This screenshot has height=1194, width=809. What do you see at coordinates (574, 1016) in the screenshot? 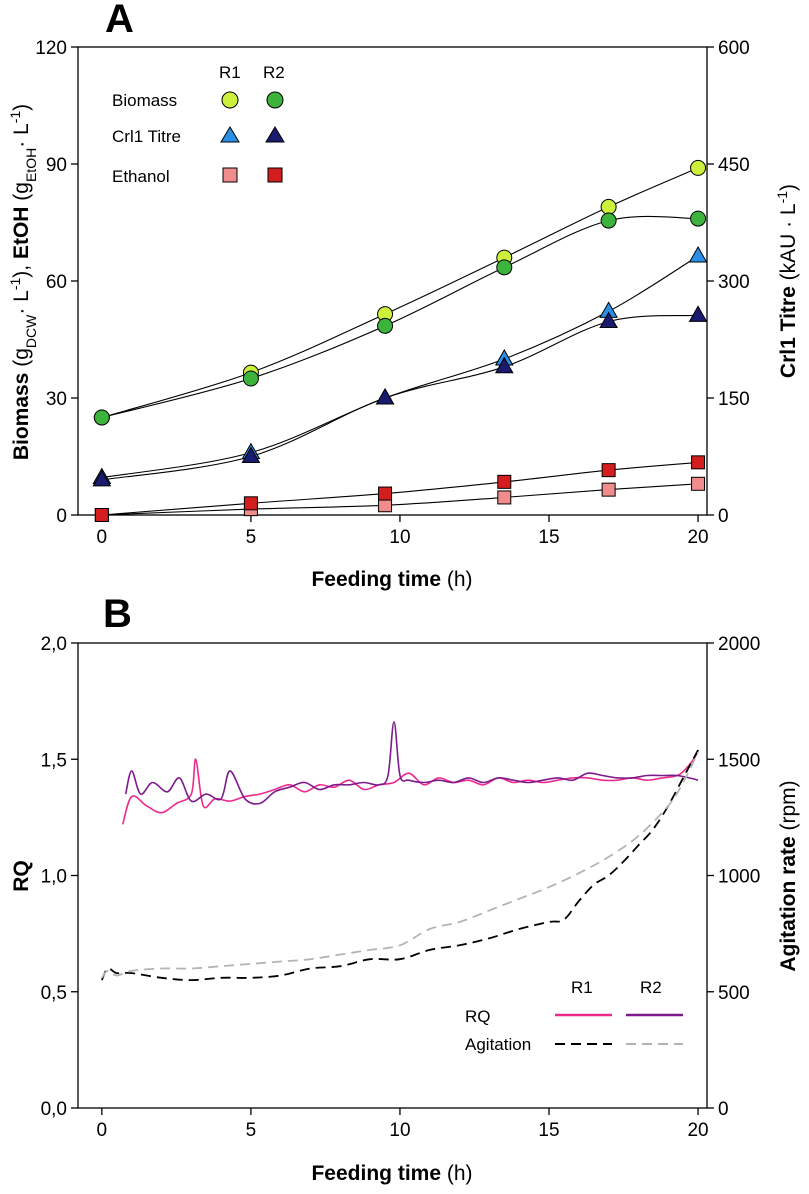
I see `panel-b-legend: R1 R2 RQ Agitation` at bounding box center [574, 1016].